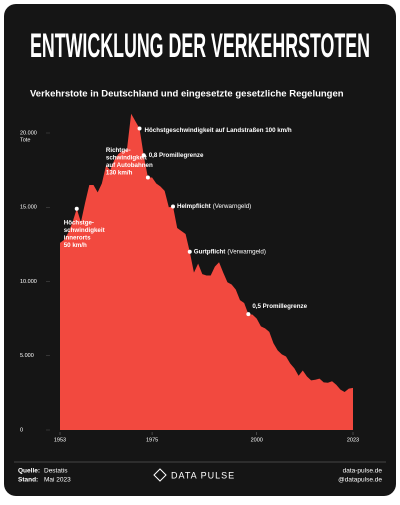 This screenshot has width=400, height=505. I want to click on handle: @datapulse.de, so click(360, 480).